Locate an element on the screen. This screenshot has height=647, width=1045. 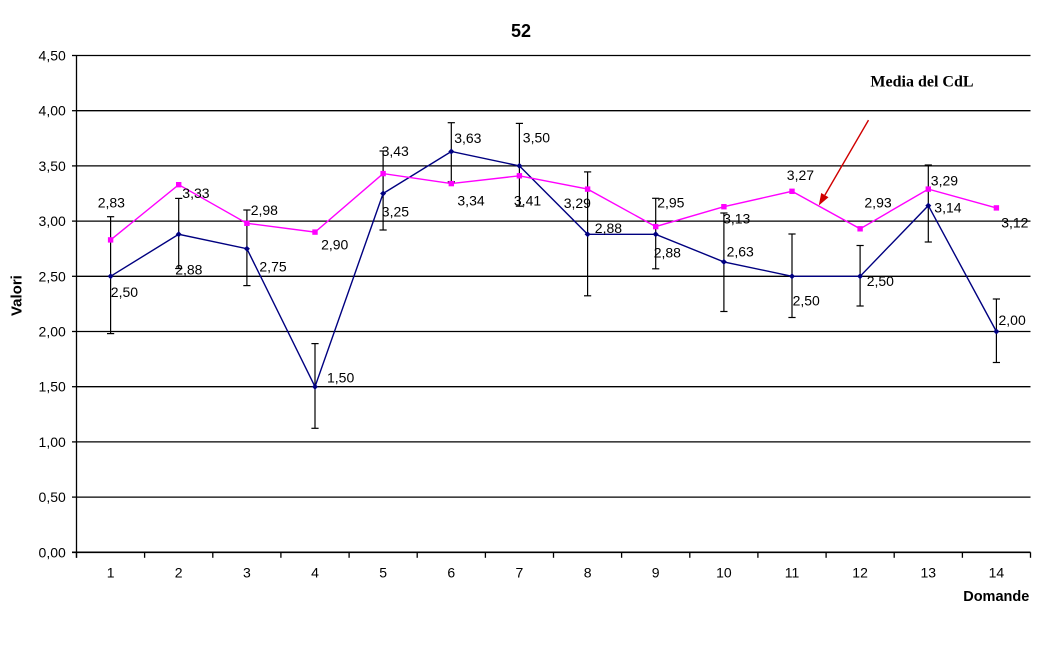
svg-text: 7 is located at coordinates (520, 573).